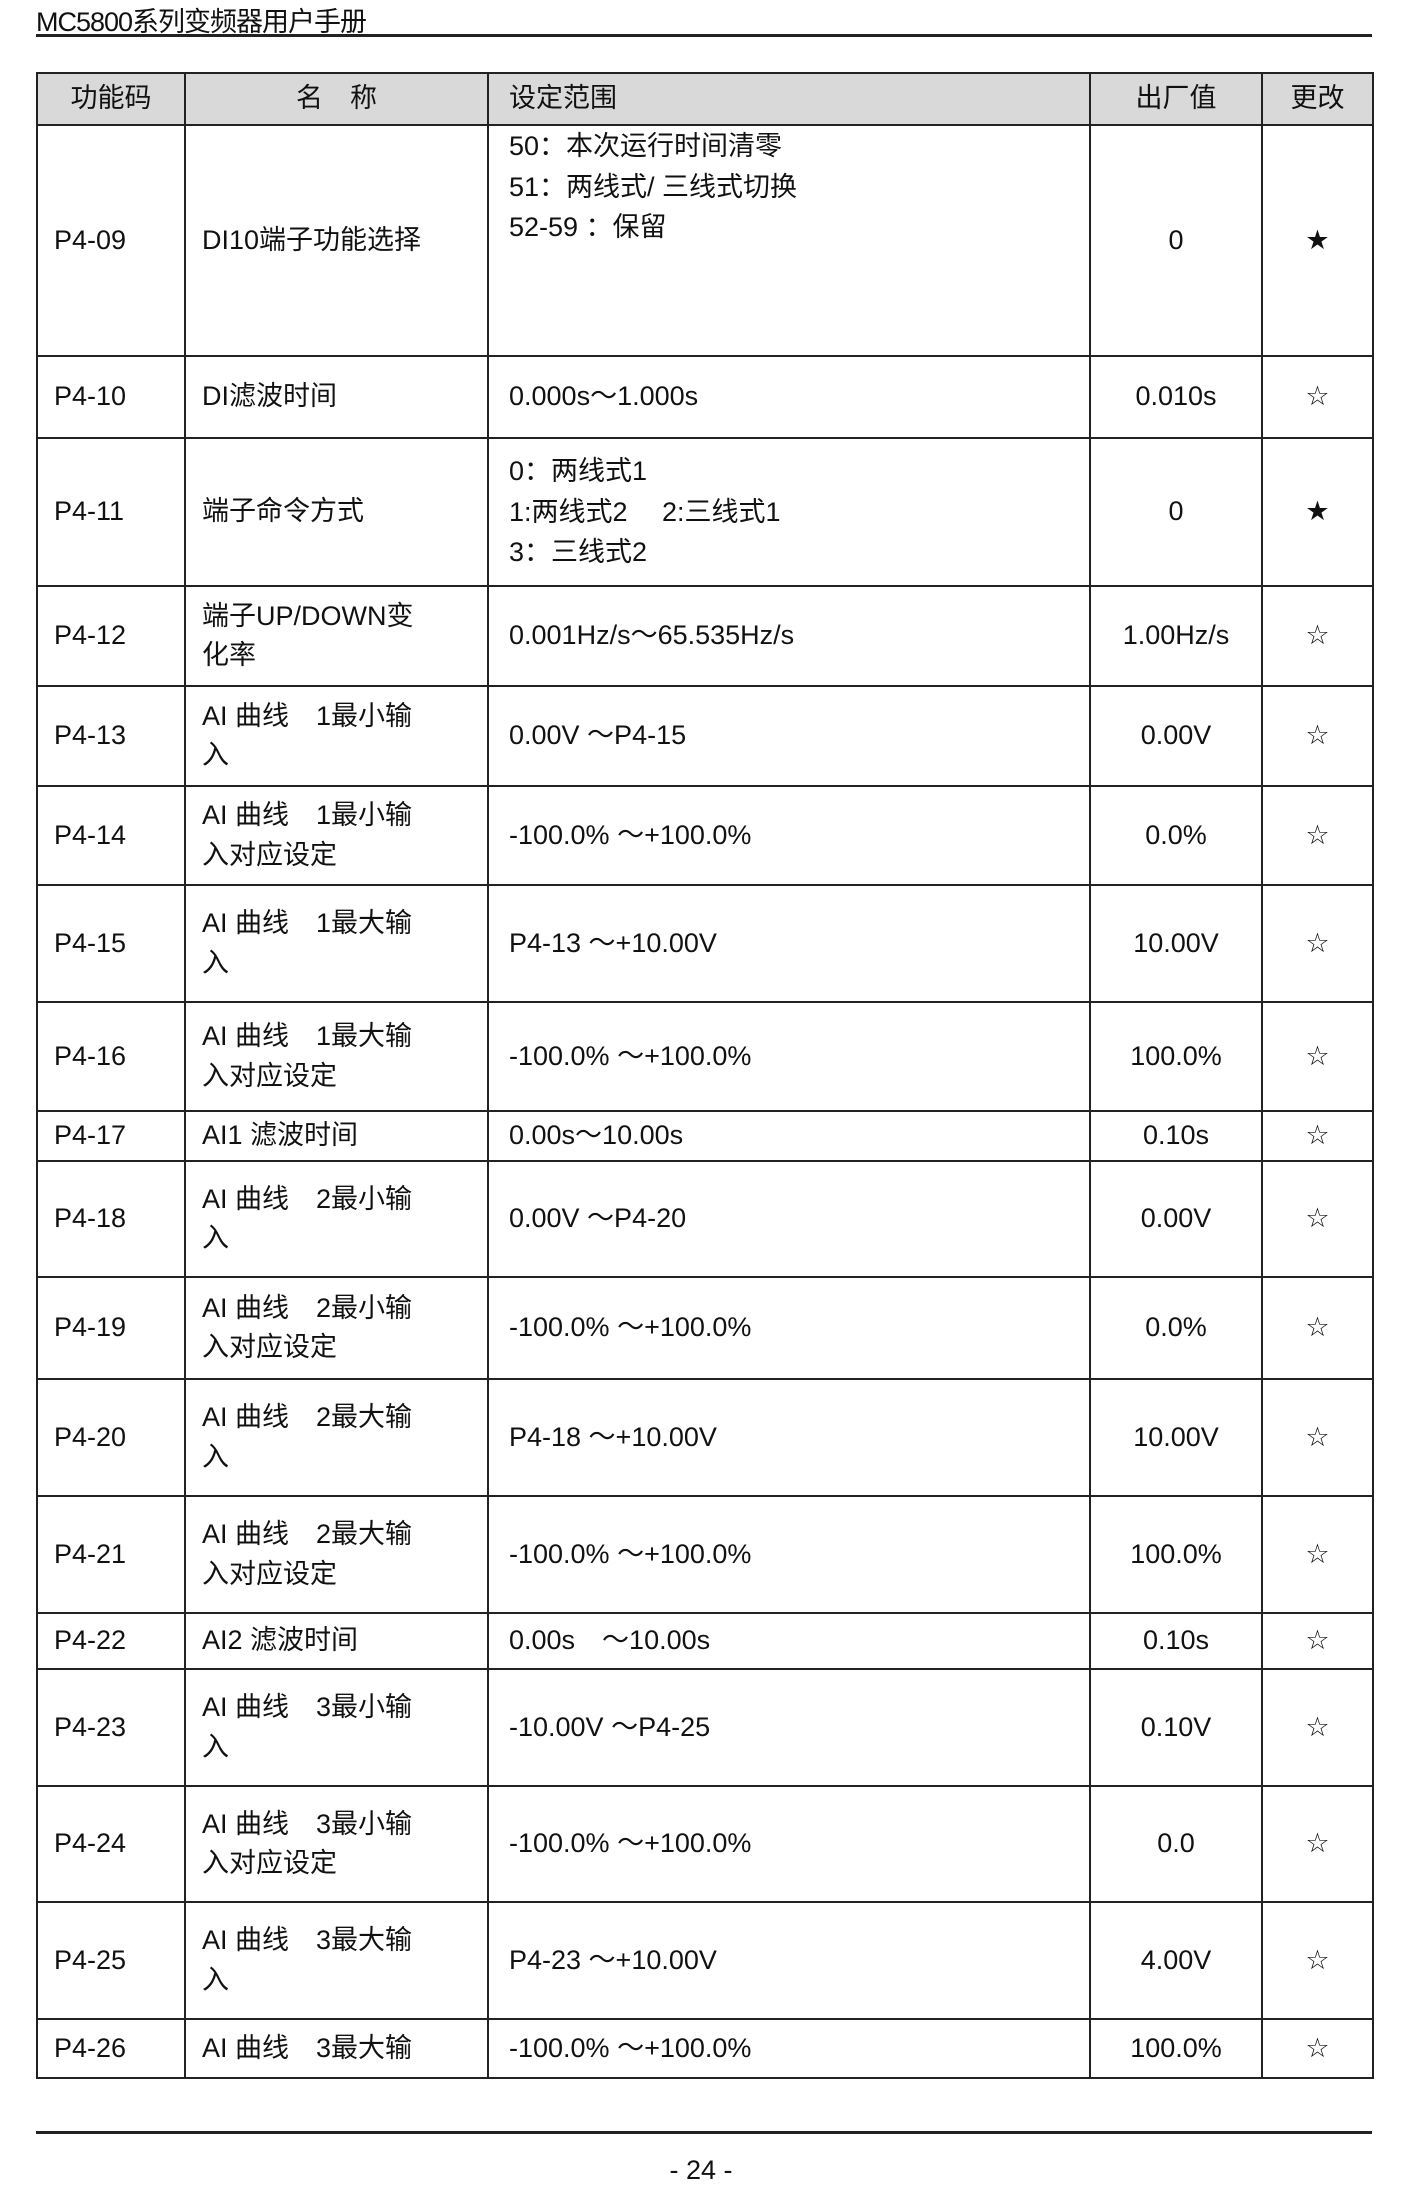 This screenshot has width=1402, height=2186. I want to click on param-code: P4-20, so click(90, 1436).